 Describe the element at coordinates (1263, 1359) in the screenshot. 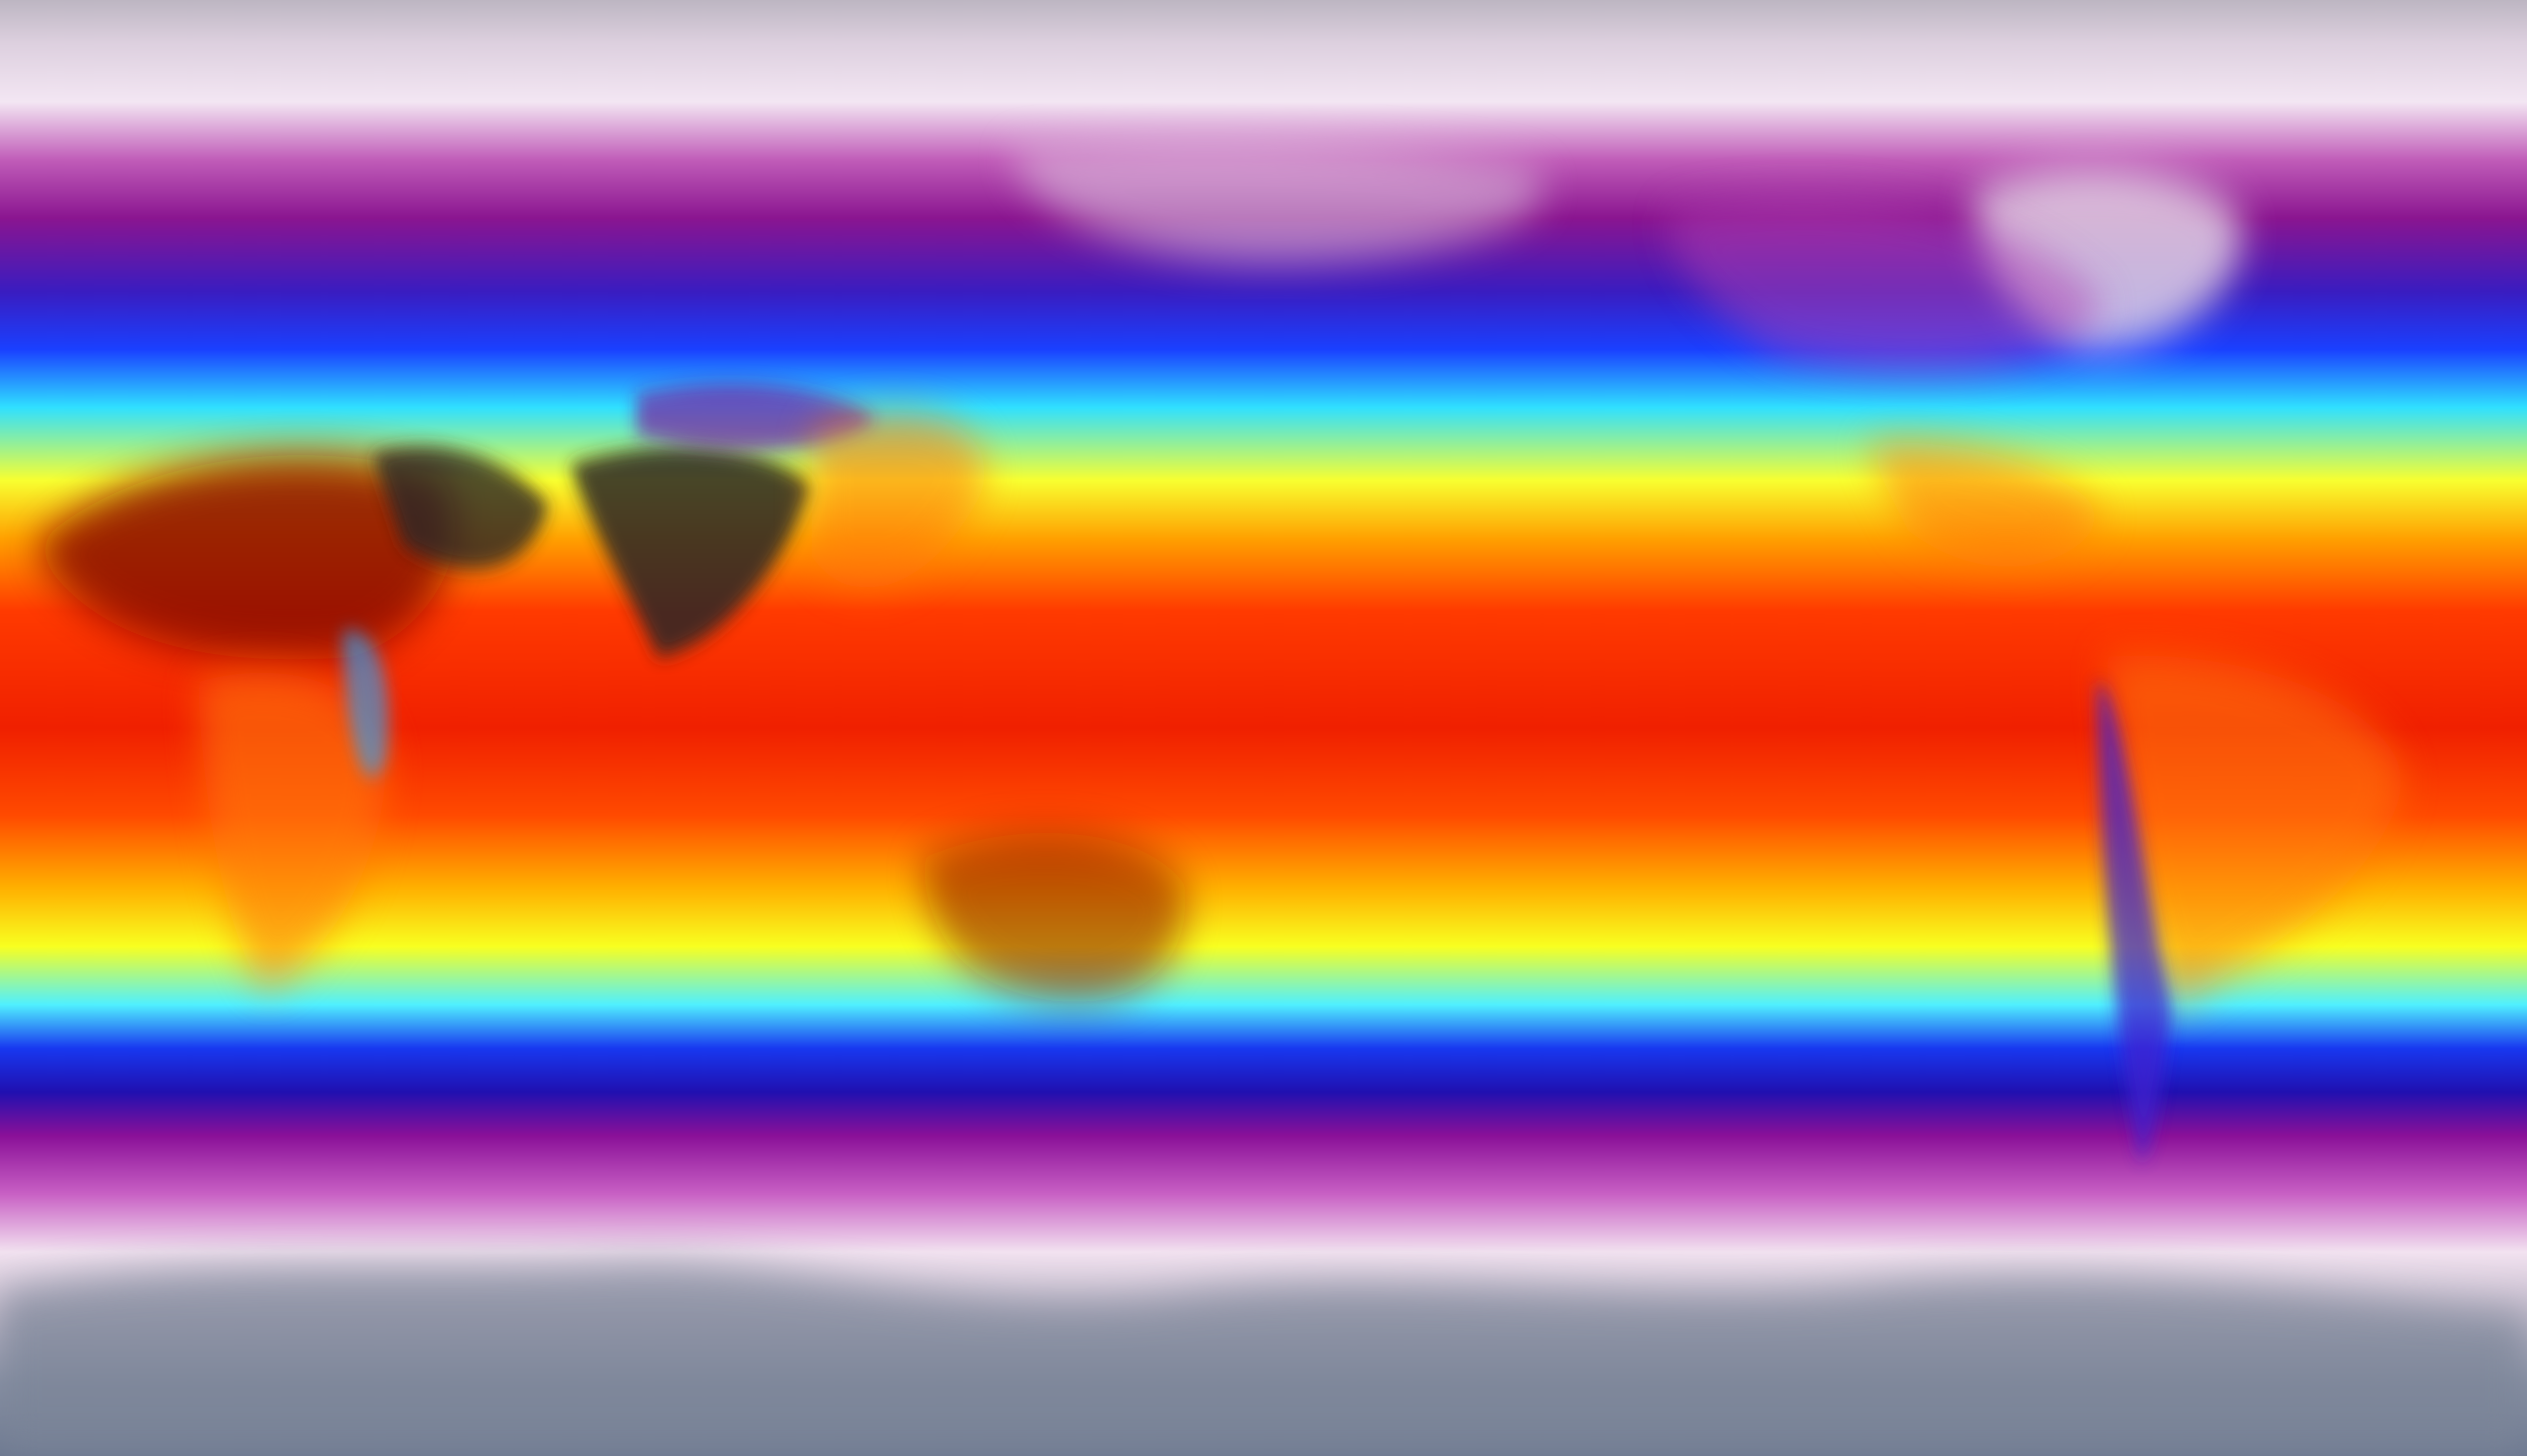

I see `antarctica` at that location.